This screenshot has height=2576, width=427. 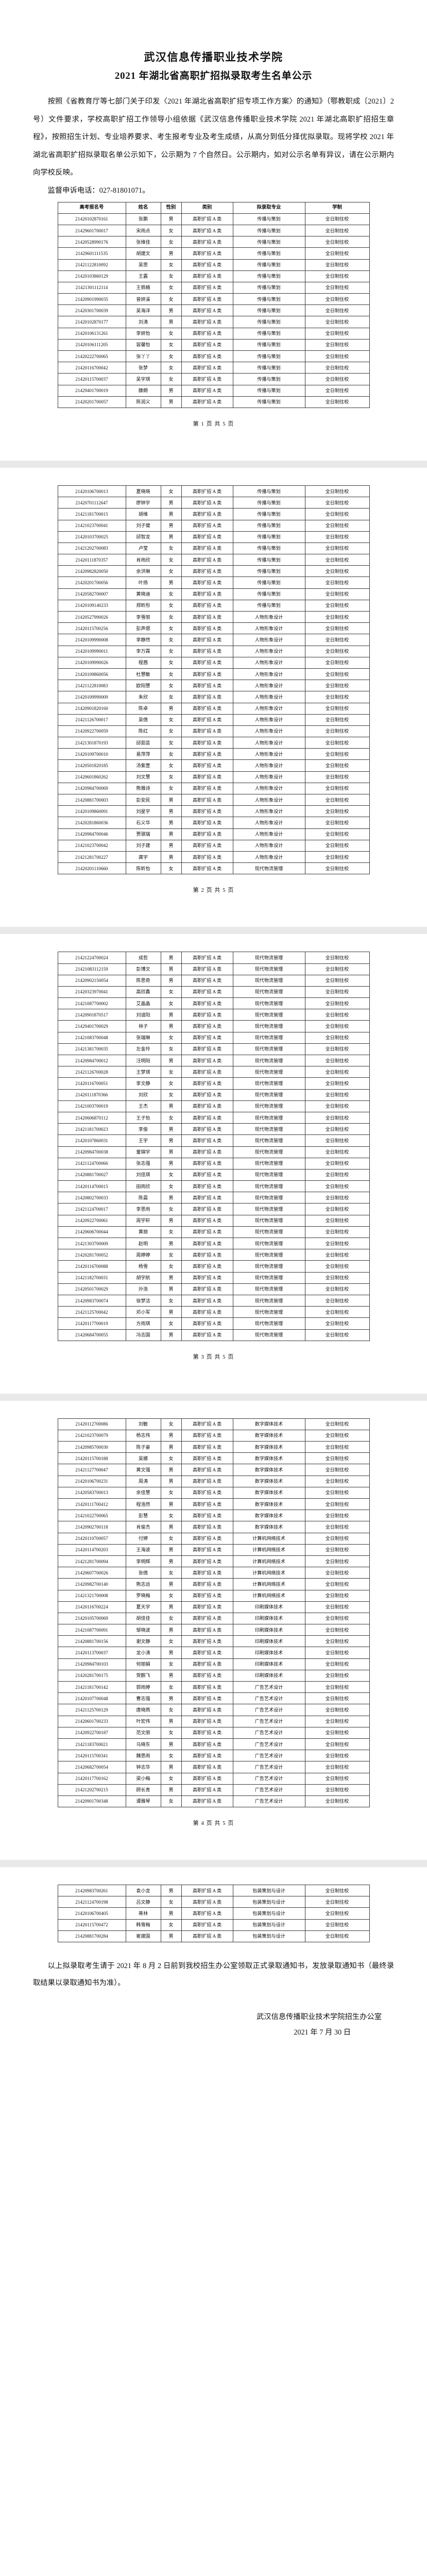 What do you see at coordinates (143, 1527) in the screenshot?
I see `cell-name: 肖俊杰` at bounding box center [143, 1527].